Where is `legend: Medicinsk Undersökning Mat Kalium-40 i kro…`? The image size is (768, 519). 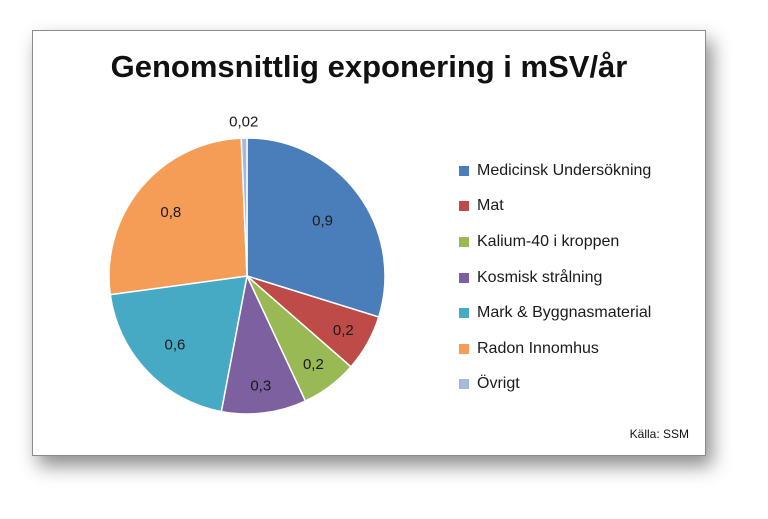
legend: Medicinsk Undersökning Mat Kalium-40 i kro… is located at coordinates (555, 277).